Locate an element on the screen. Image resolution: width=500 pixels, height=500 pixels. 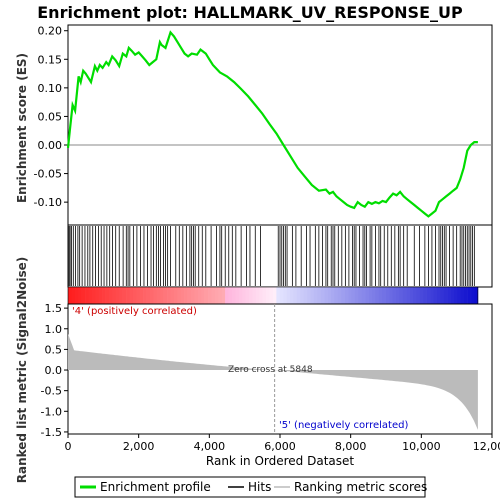
metric-tick-label: -1.0 is located at coordinates (51, 411).